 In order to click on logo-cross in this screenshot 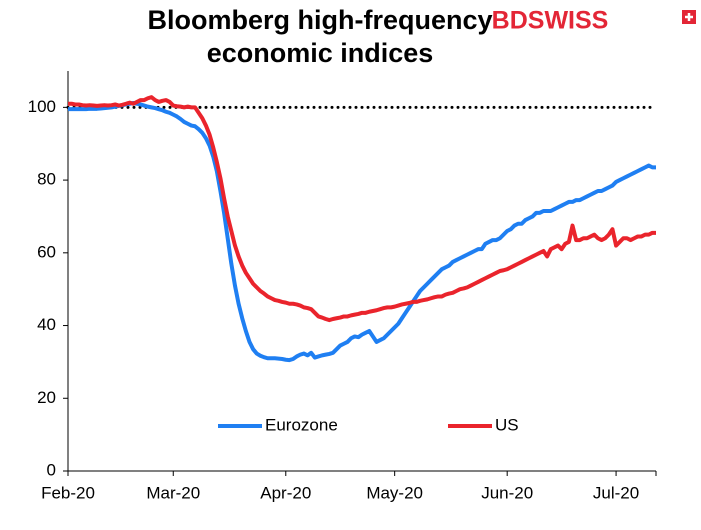, I will do `click(689, 17)`.